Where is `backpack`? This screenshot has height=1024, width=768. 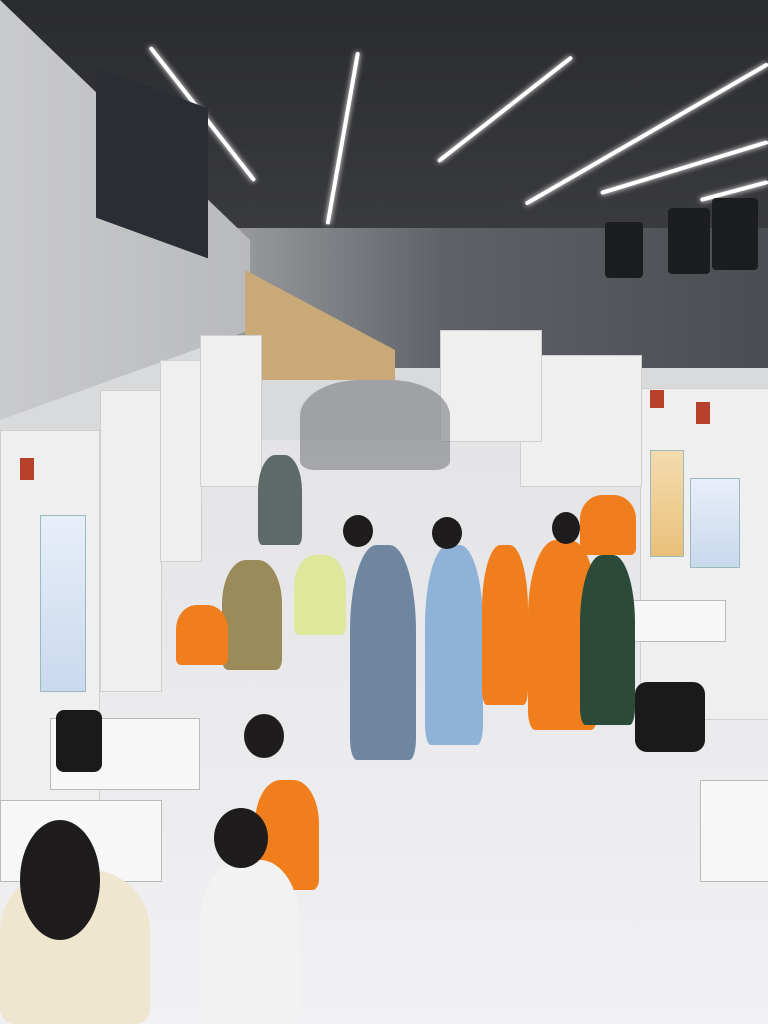
backpack is located at coordinates (670, 717).